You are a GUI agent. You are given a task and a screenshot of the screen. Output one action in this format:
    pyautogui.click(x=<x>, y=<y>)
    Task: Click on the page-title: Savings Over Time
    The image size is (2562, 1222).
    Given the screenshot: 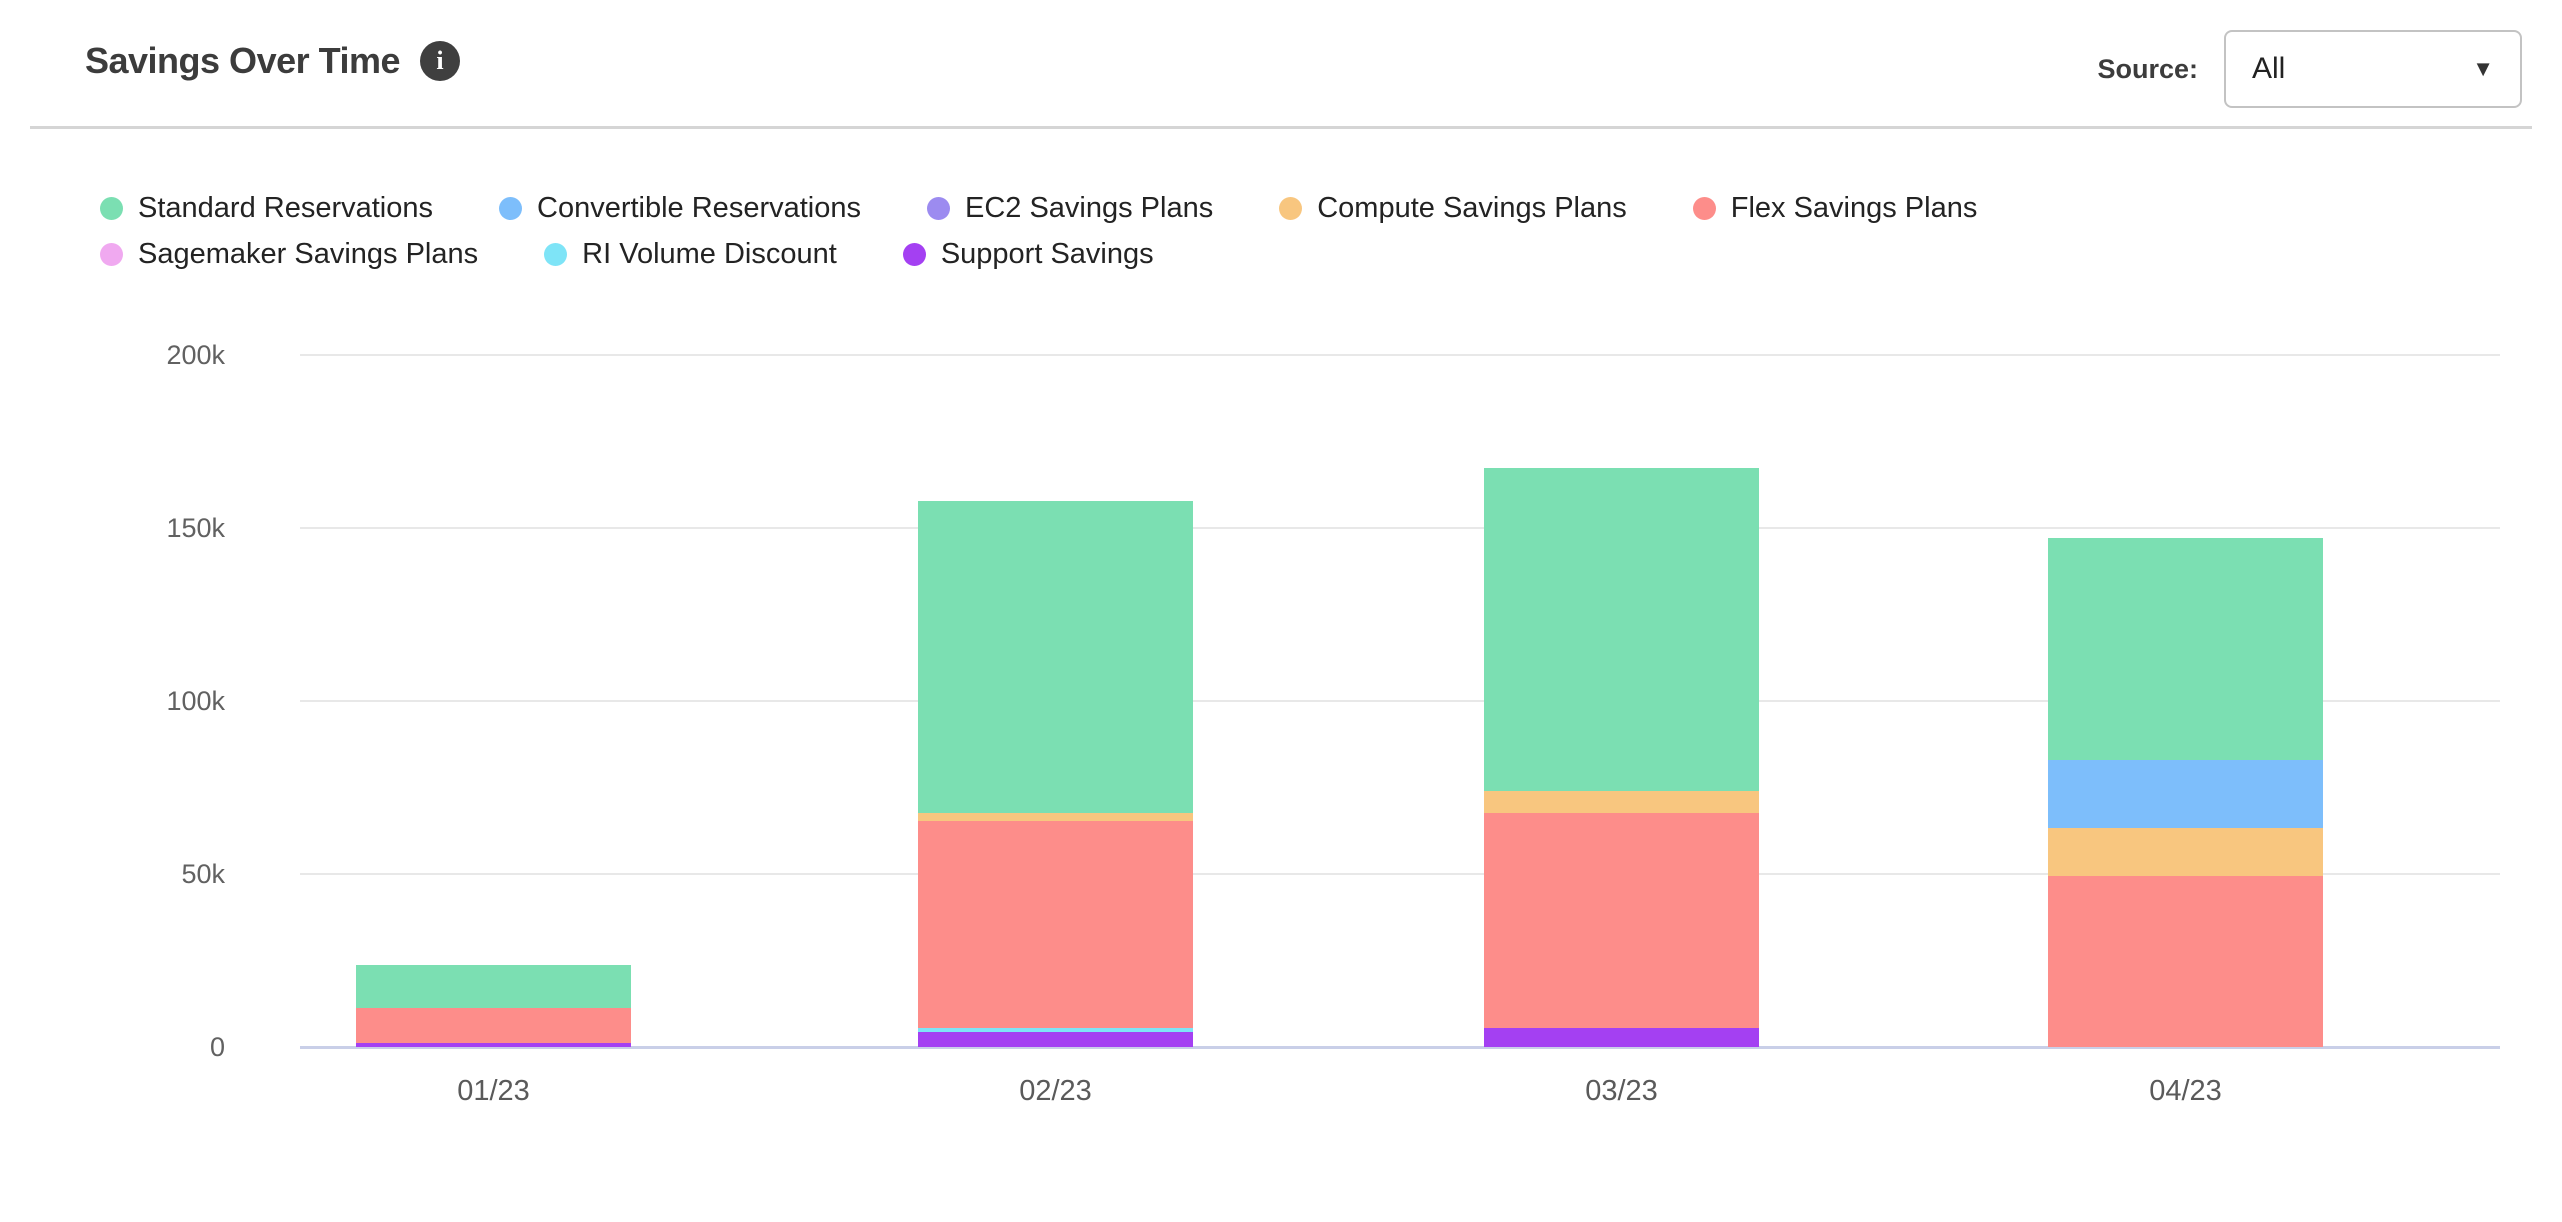 What is the action you would take?
    pyautogui.click(x=243, y=60)
    